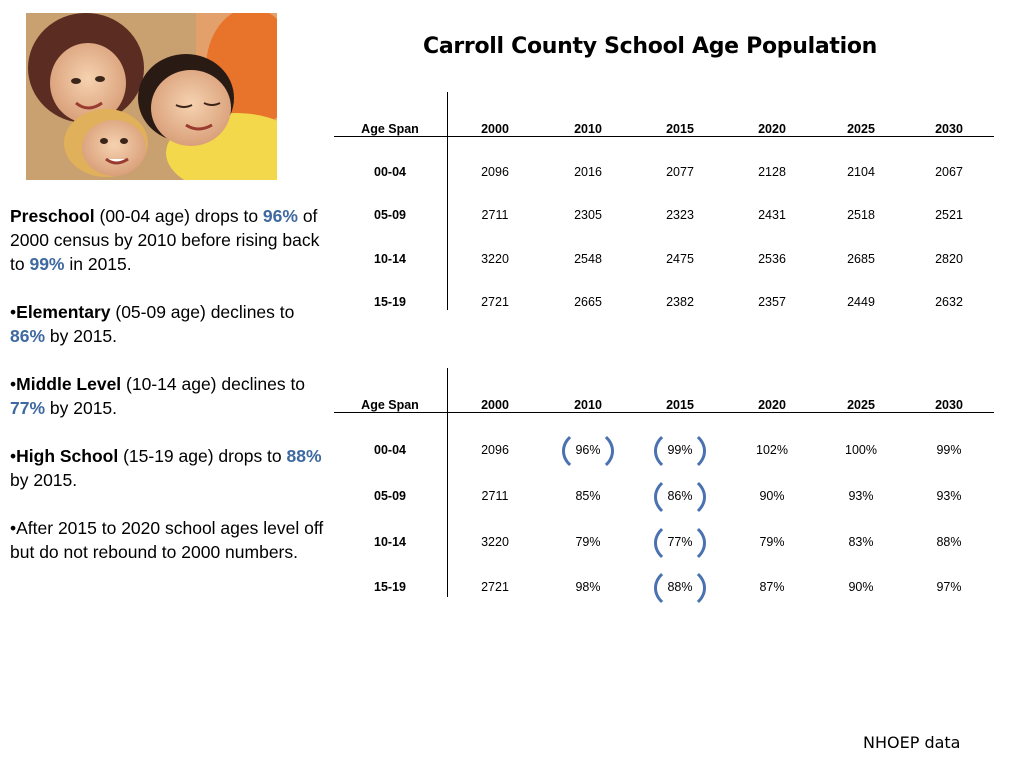  I want to click on table-cell: 2357, so click(772, 302).